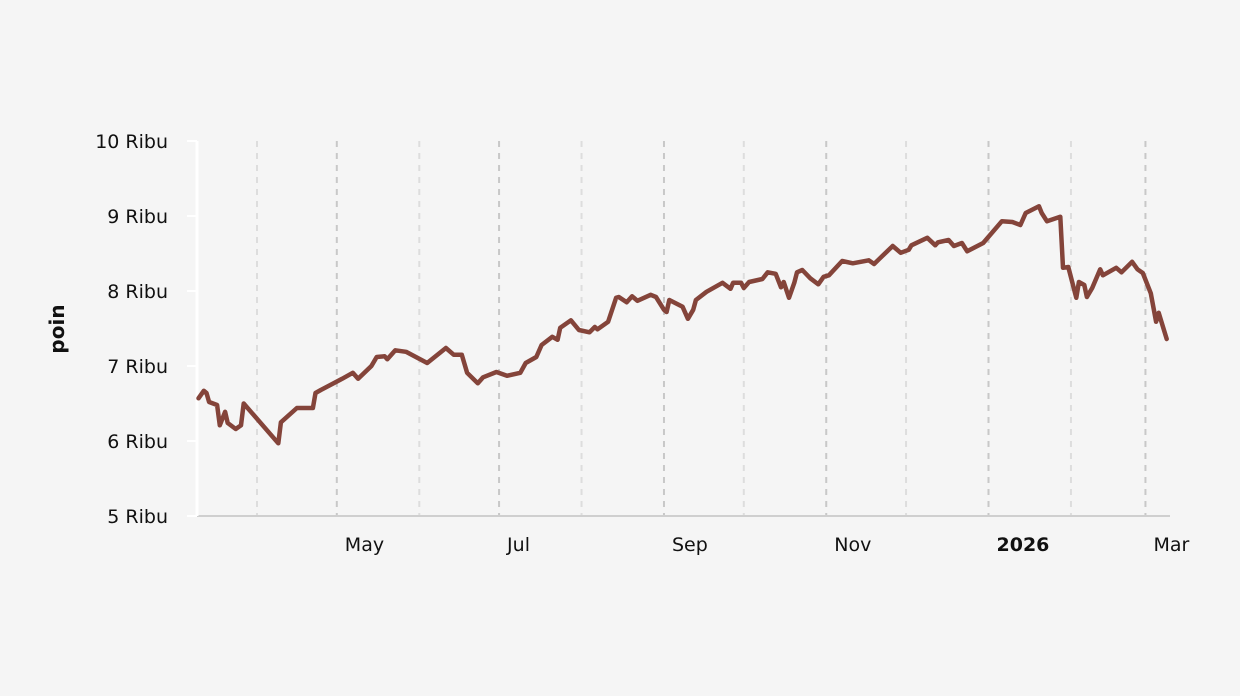  Describe the element at coordinates (364, 545) in the screenshot. I see `x-tick-label: May` at that location.